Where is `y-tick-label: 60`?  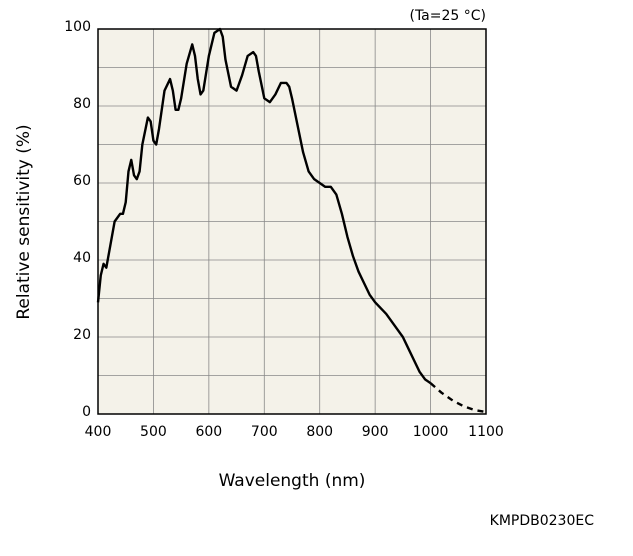
y-tick-label: 60 is located at coordinates (82, 181).